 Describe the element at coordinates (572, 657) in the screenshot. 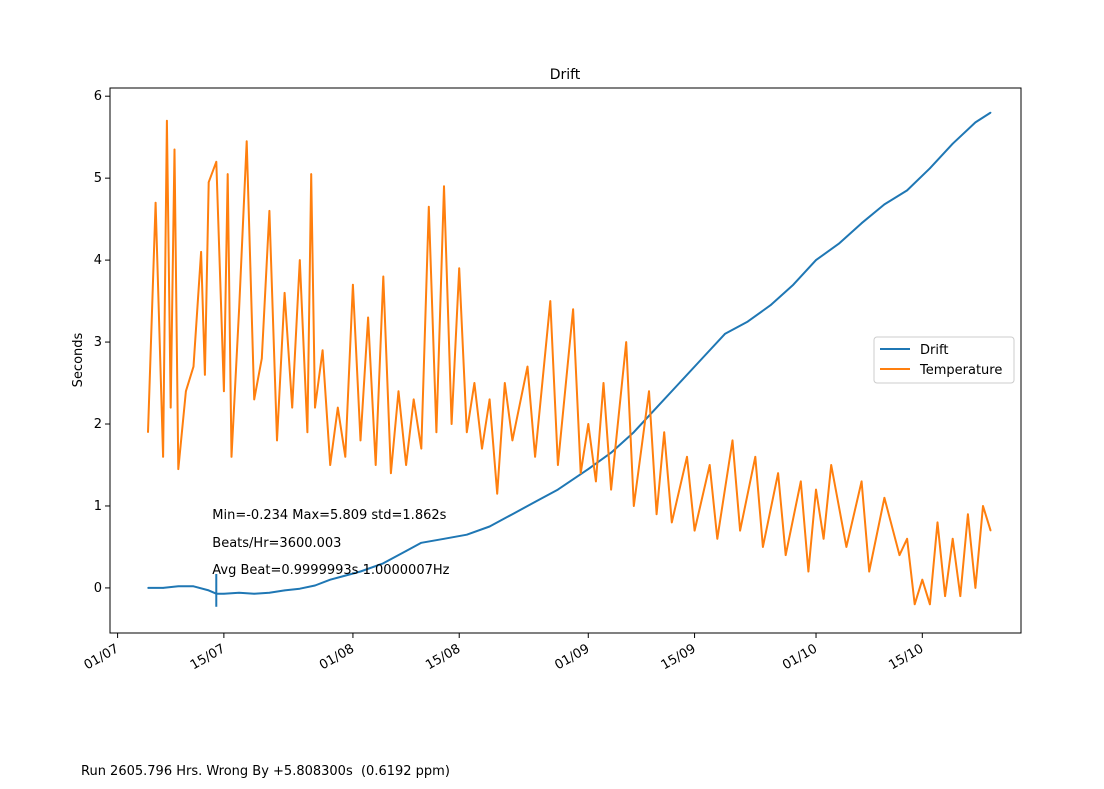

I see `x-tick-label: 01/09` at that location.